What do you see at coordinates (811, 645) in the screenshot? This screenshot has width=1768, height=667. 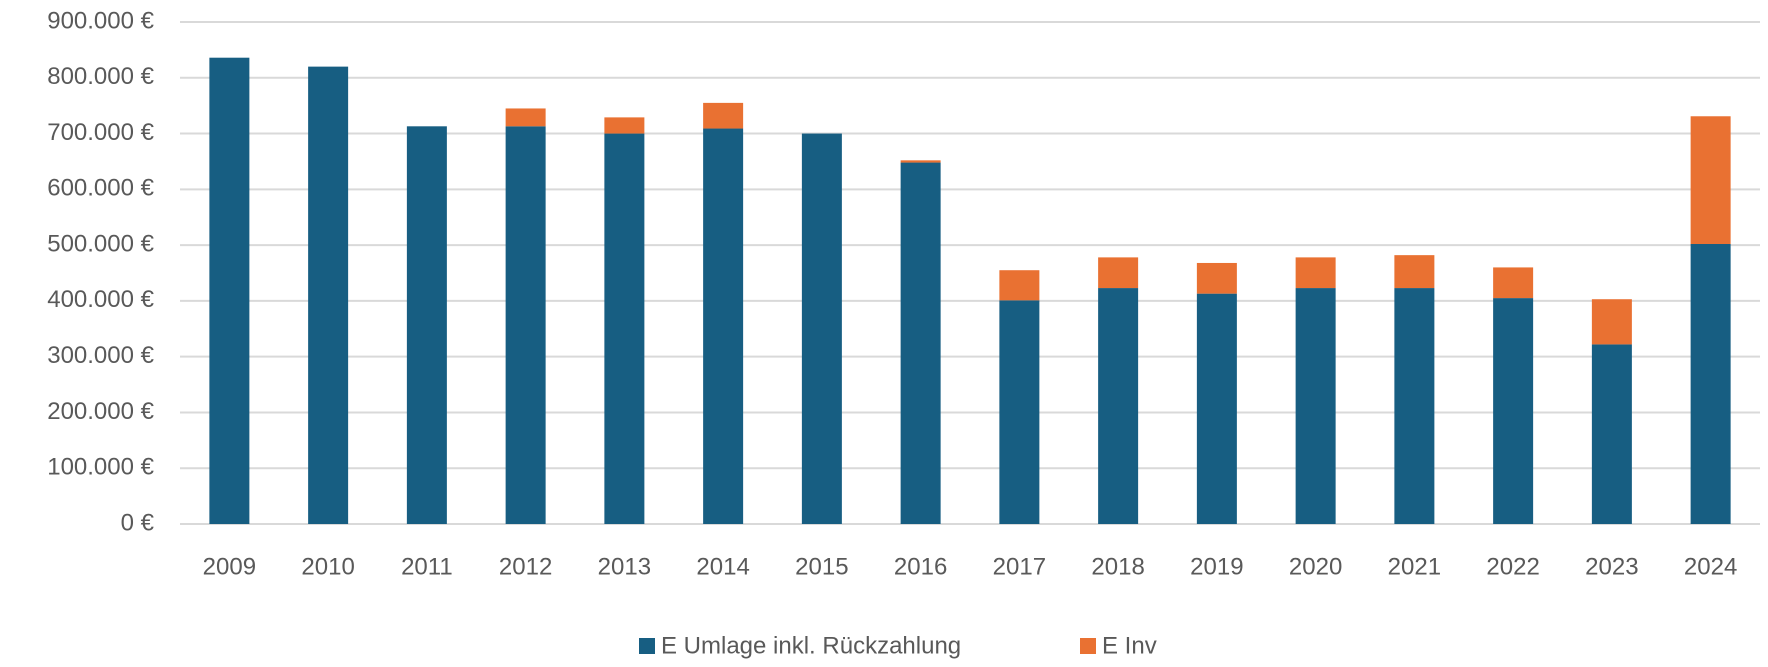 I see `legend-label: E Umlage inkl. Rückzahlung` at bounding box center [811, 645].